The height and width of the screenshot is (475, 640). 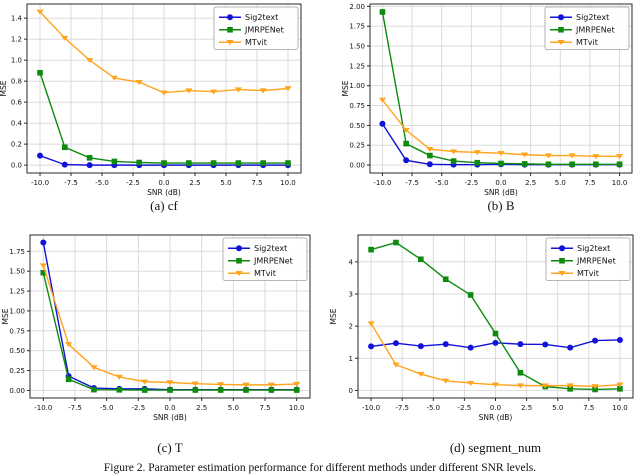 I want to click on subplot-b-caption: (b) B, so click(x=501, y=205).